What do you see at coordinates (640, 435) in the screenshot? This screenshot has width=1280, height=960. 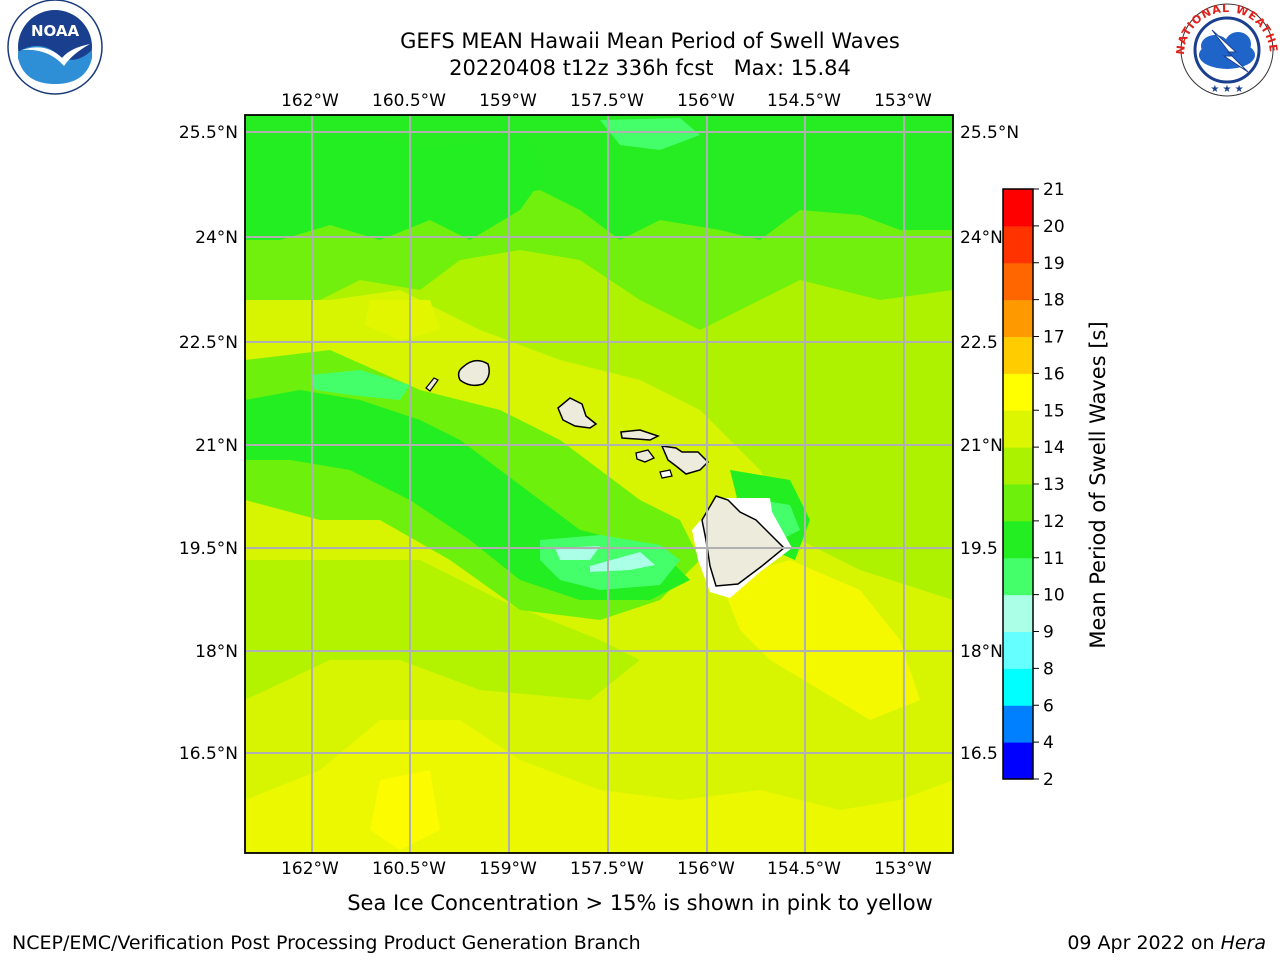 I see `island-molokai` at bounding box center [640, 435].